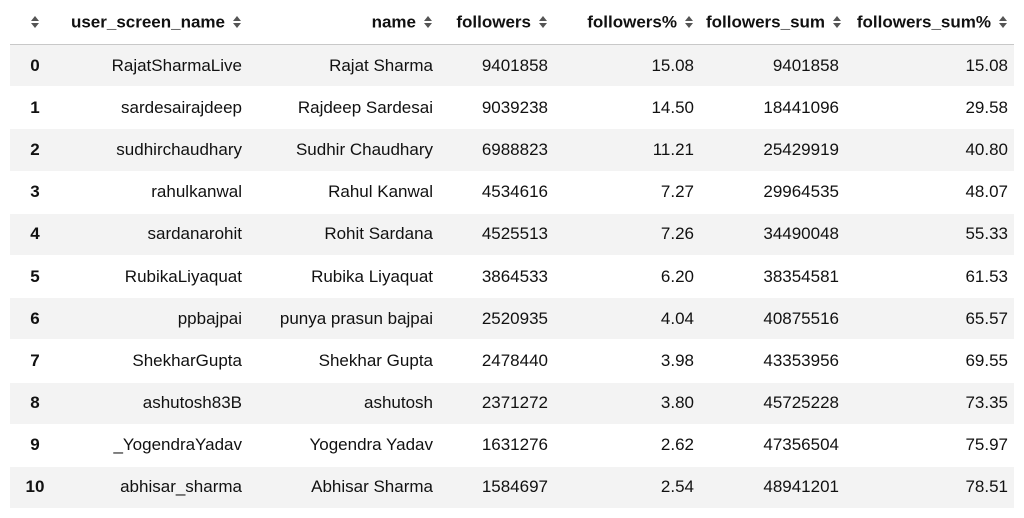 This screenshot has width=1024, height=518. I want to click on cell-name: punya prasun bajpai, so click(343, 319).